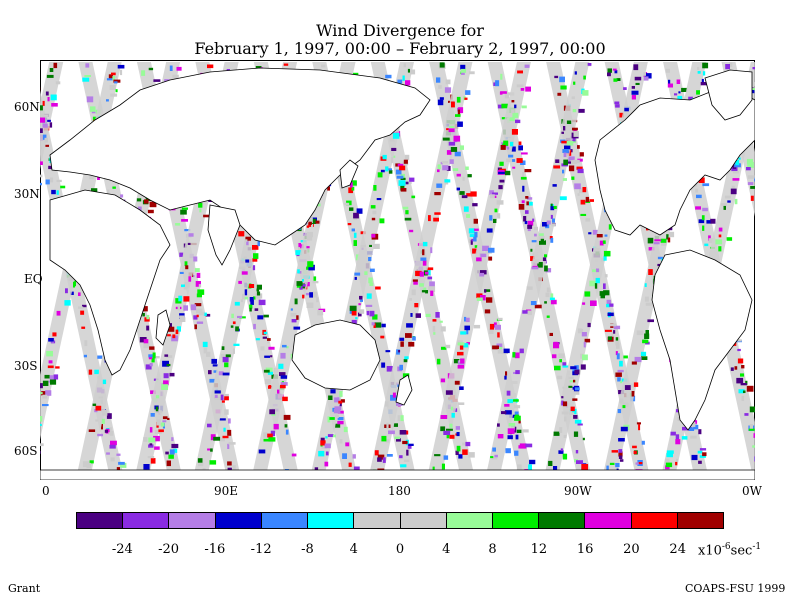 The height and width of the screenshot is (600, 800). I want to click on legend-tick-label: 12, so click(539, 549).